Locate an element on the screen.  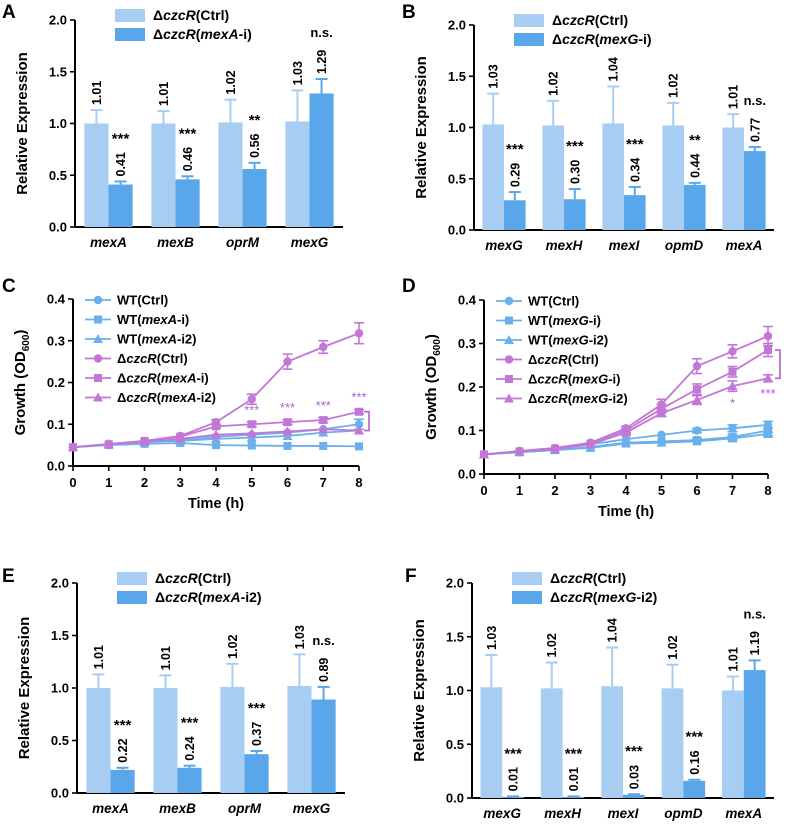
category-label: mexH is located at coordinates (564, 245).